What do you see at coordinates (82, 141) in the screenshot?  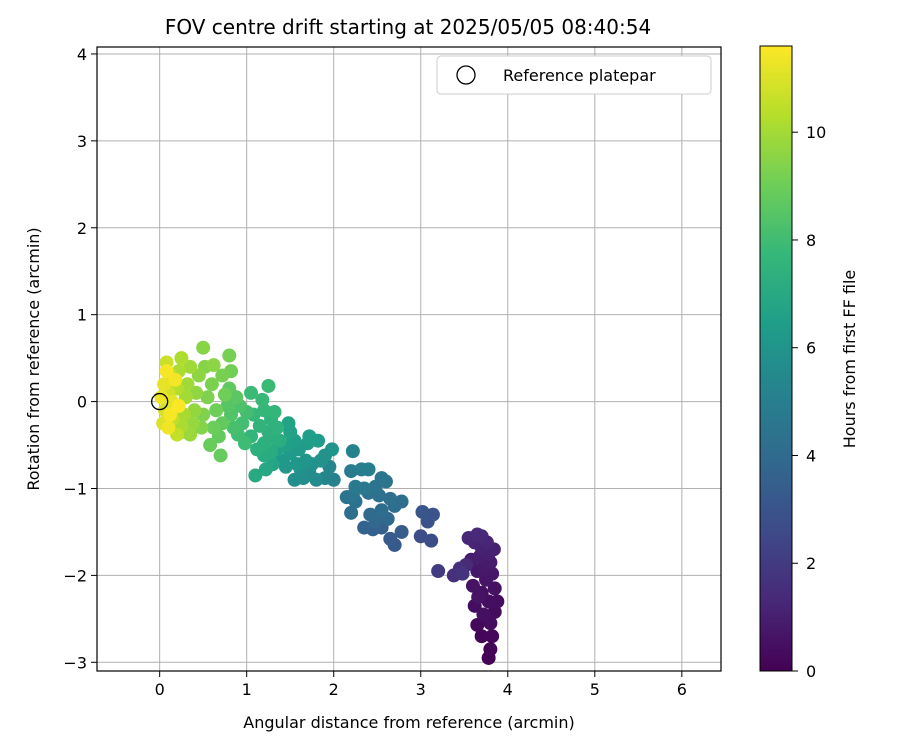 I see `y-tick-label: 3` at bounding box center [82, 141].